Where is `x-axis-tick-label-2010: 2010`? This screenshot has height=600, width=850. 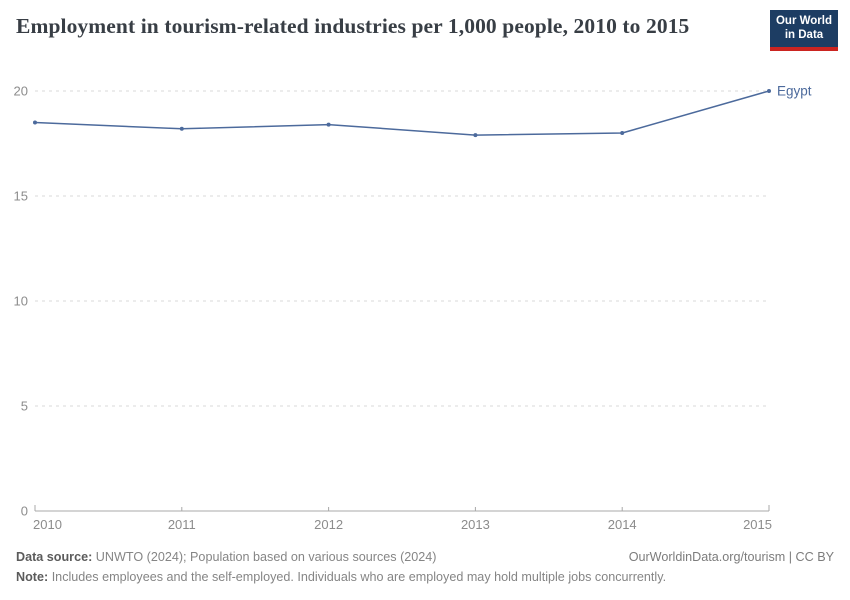 x-axis-tick-label-2010: 2010 is located at coordinates (47, 524).